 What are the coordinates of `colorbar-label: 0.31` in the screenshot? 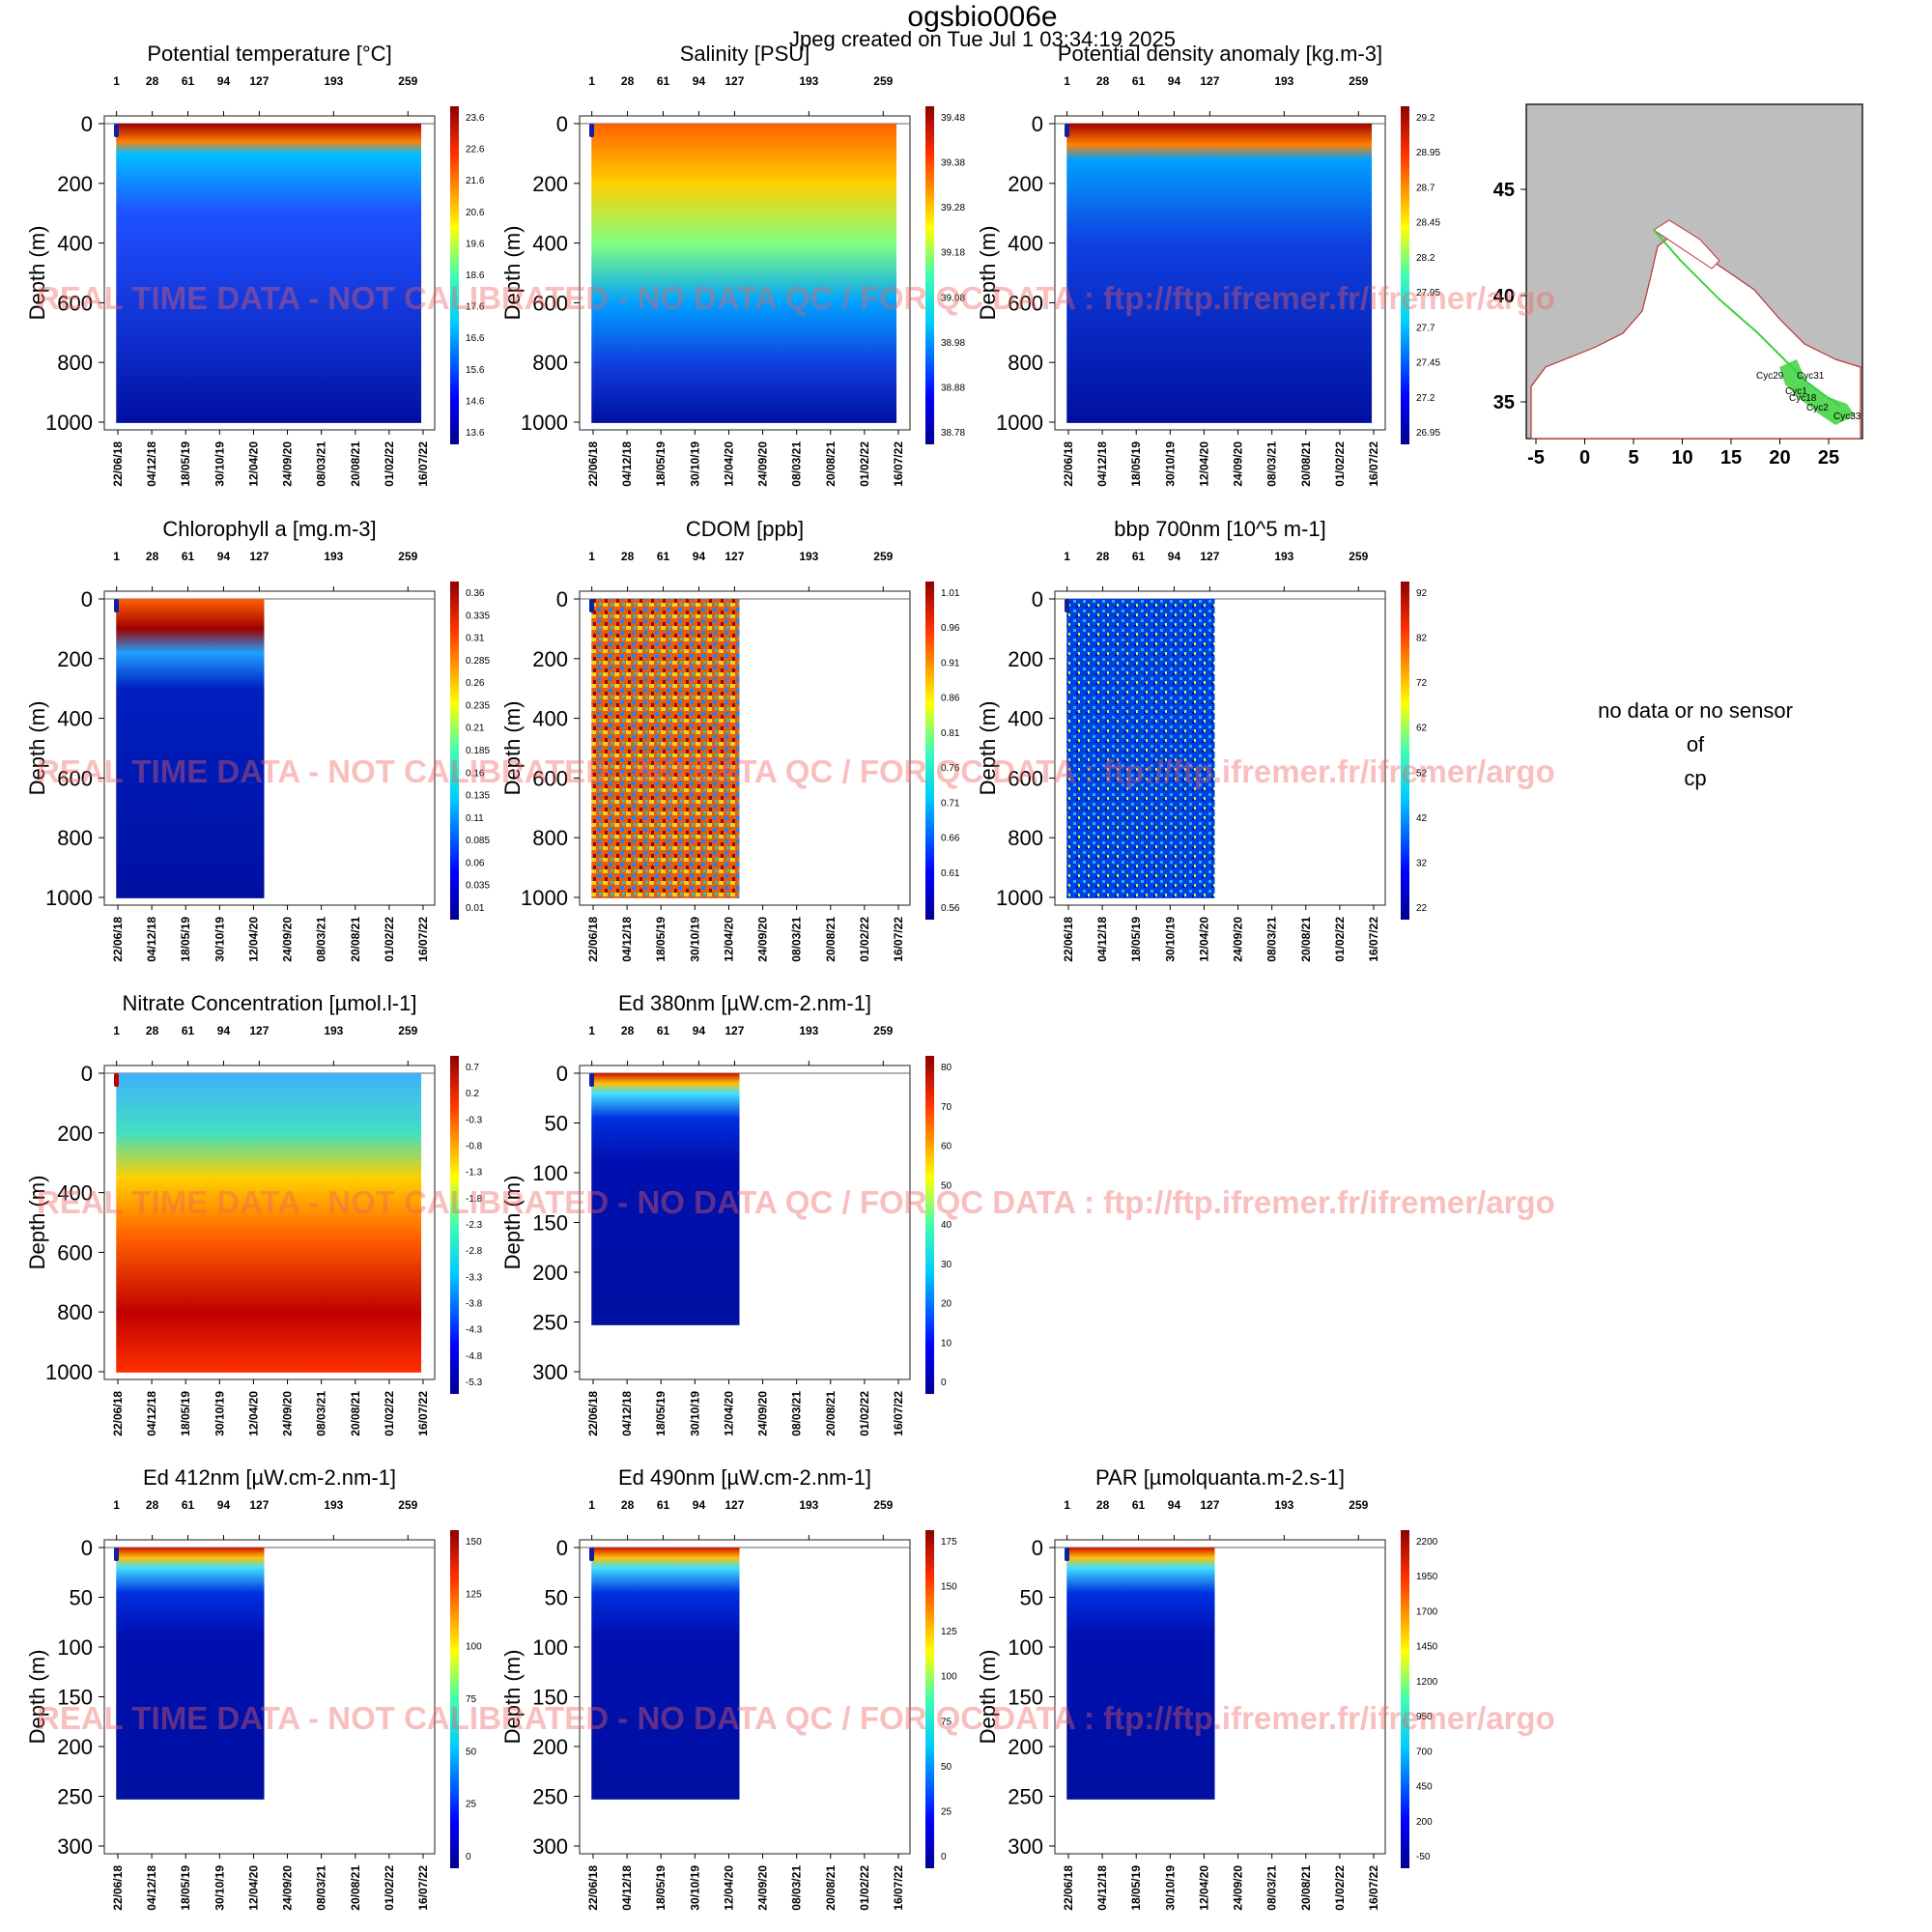 It's located at (475, 639).